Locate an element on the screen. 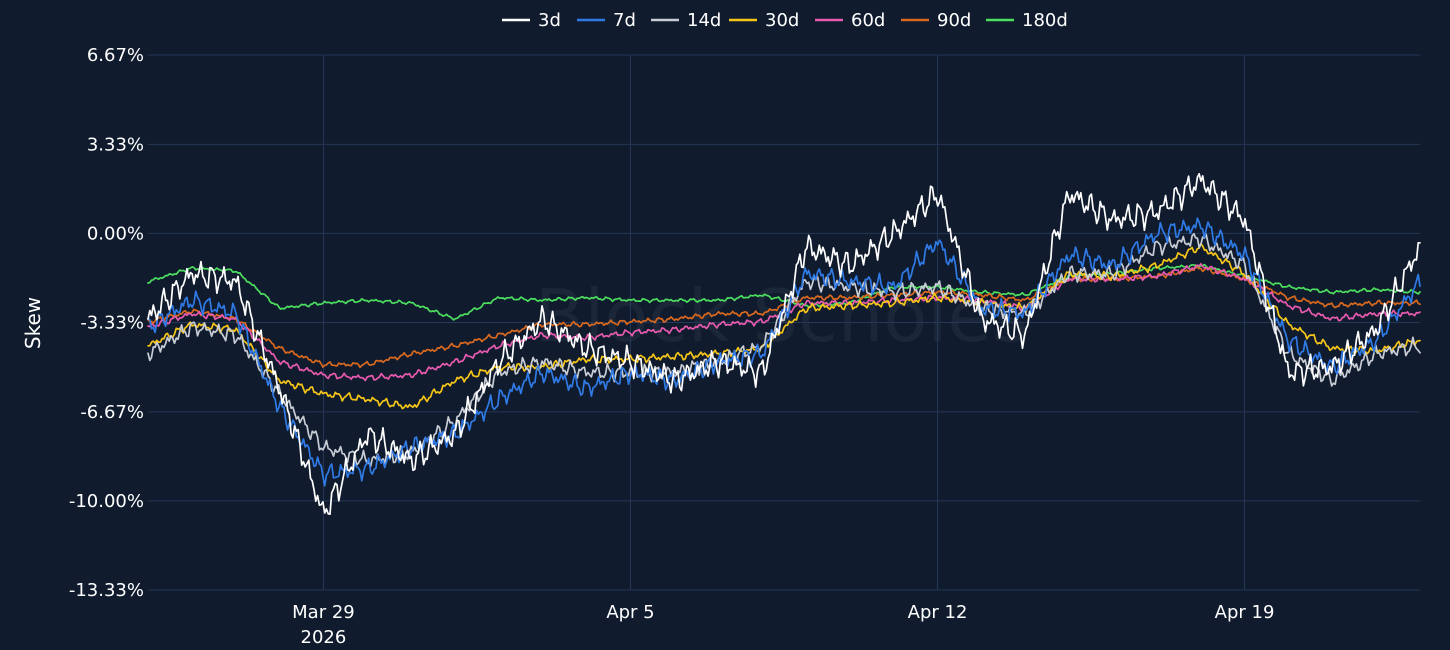 The image size is (1450, 650). x-axis-ticks: Mar 29 2026 Apr 5 Apr 12 Apr 19 is located at coordinates (783, 625).